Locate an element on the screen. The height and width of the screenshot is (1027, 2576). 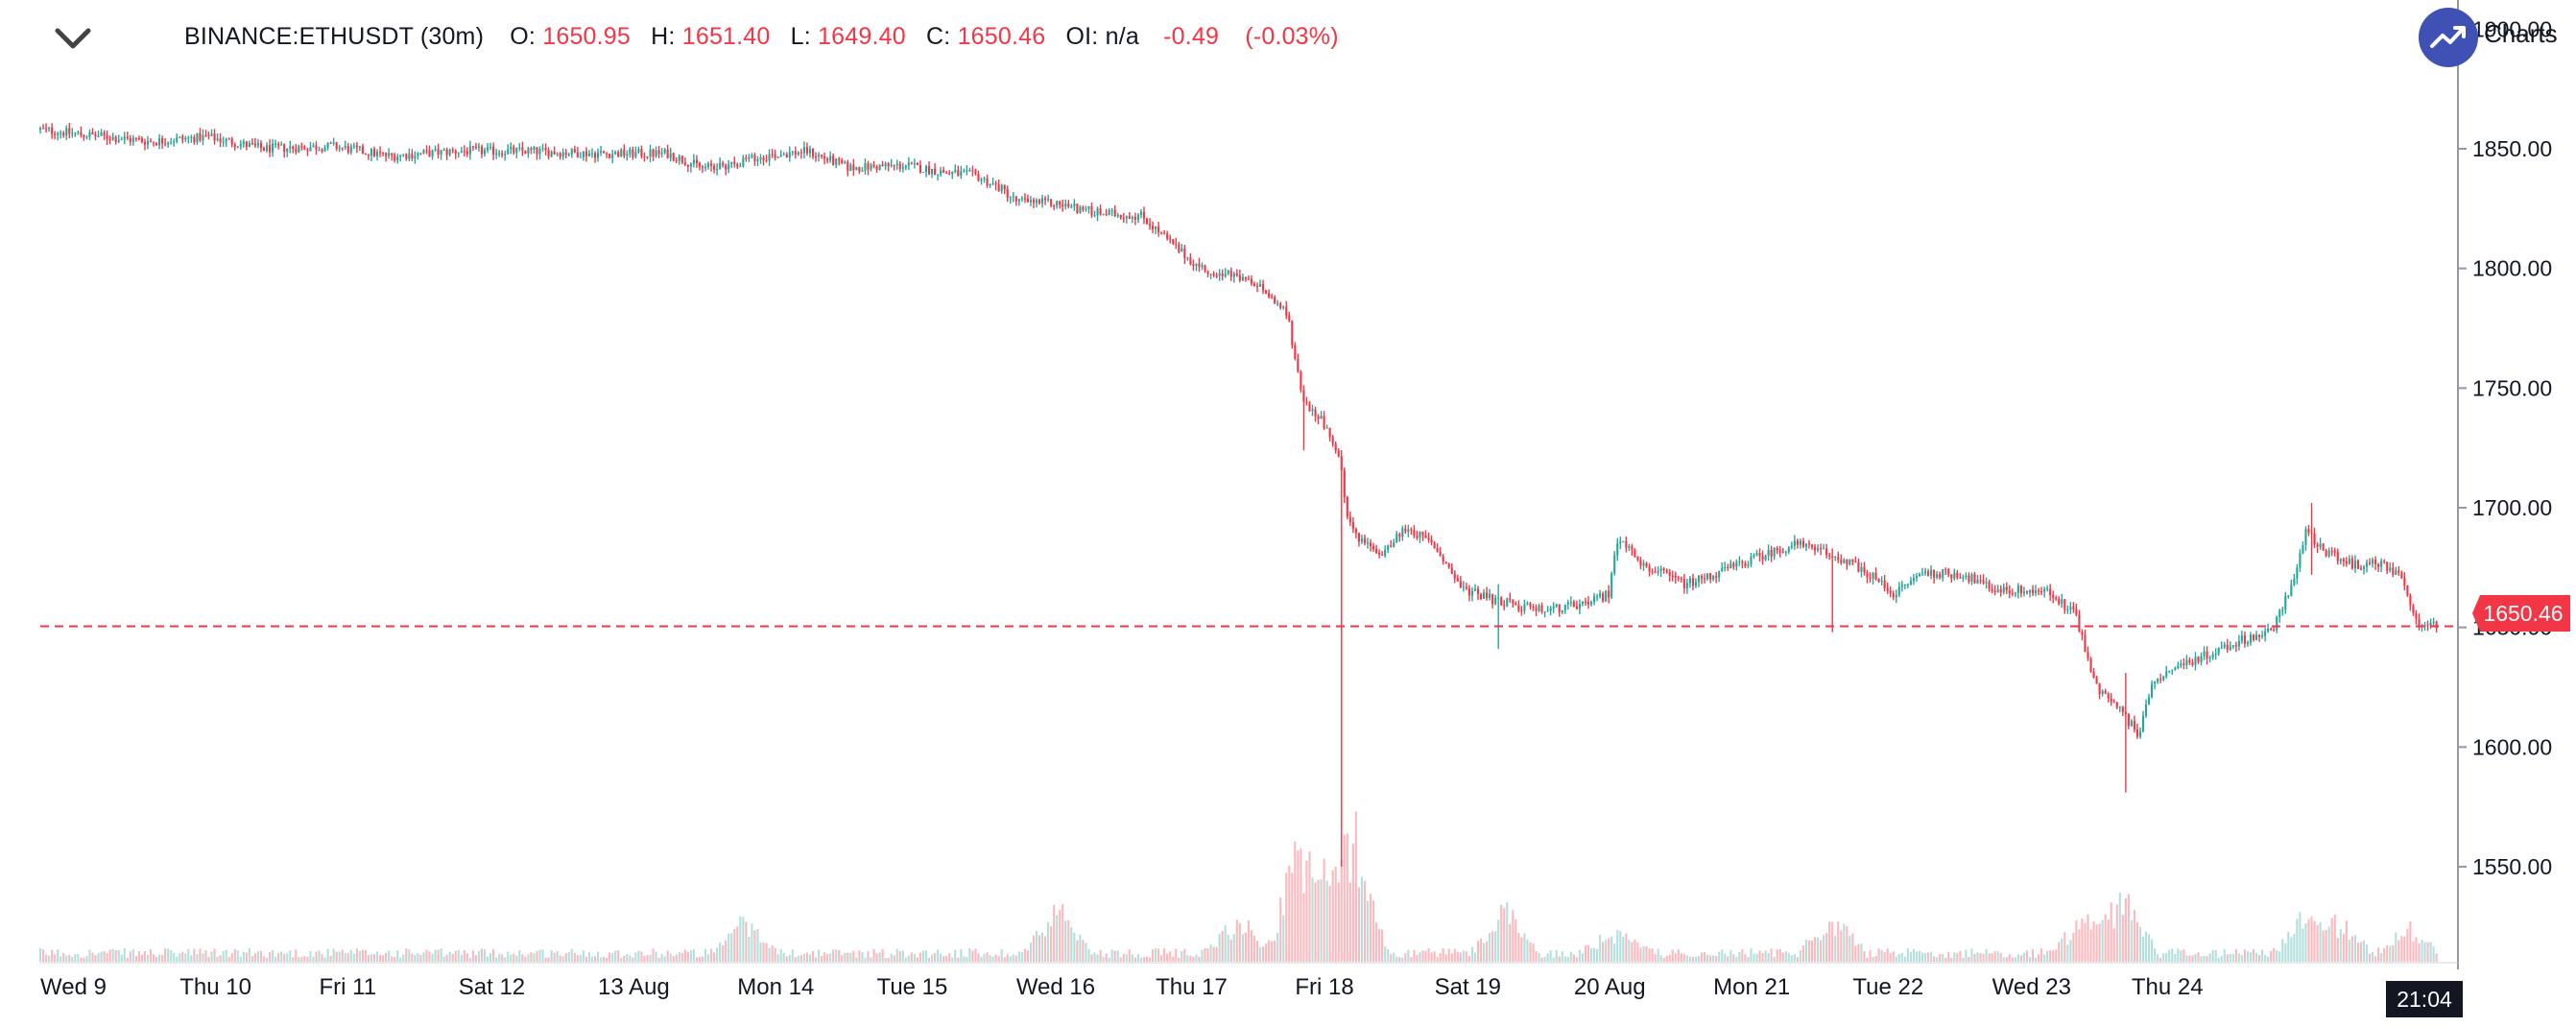
chevron-down-icon is located at coordinates (73, 40).